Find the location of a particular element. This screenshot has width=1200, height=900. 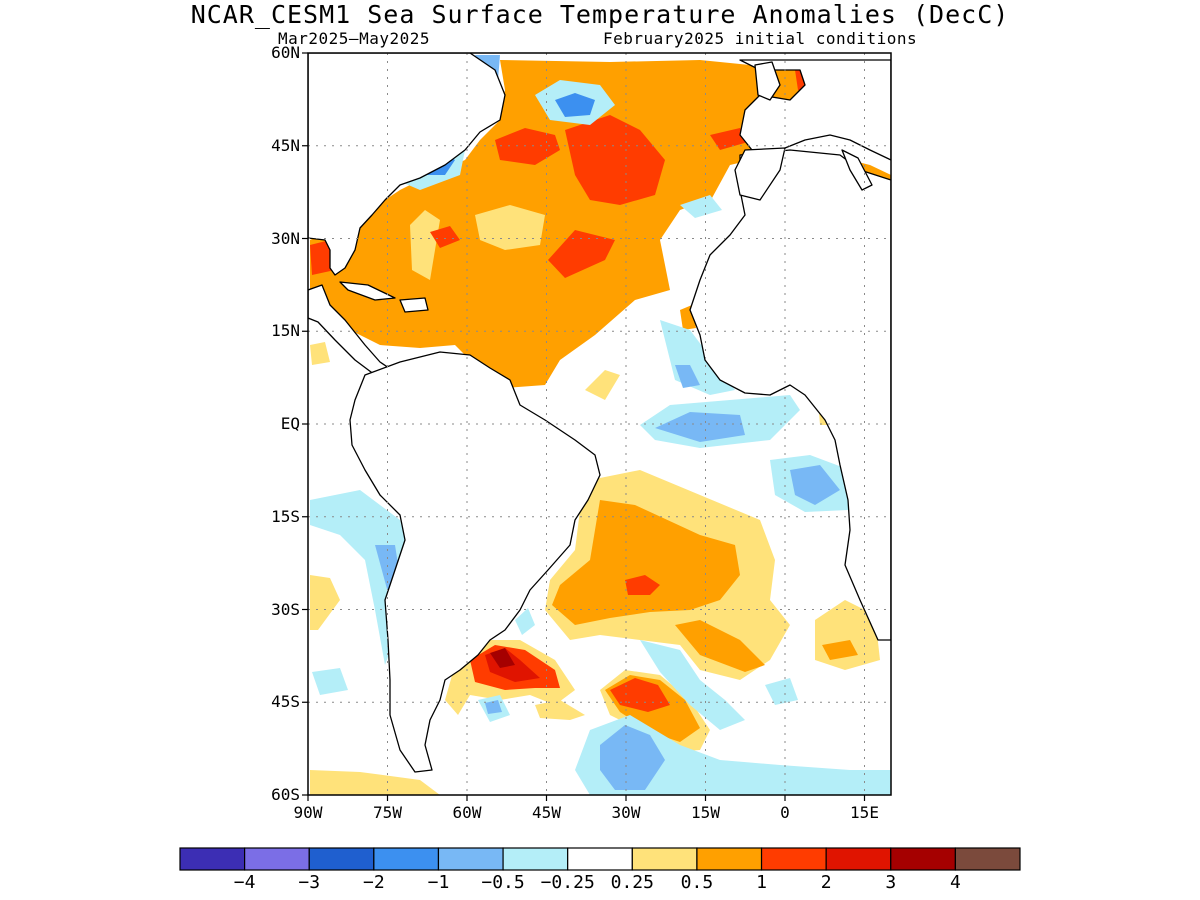

lon-tick-label: 75W is located at coordinates (387, 812).